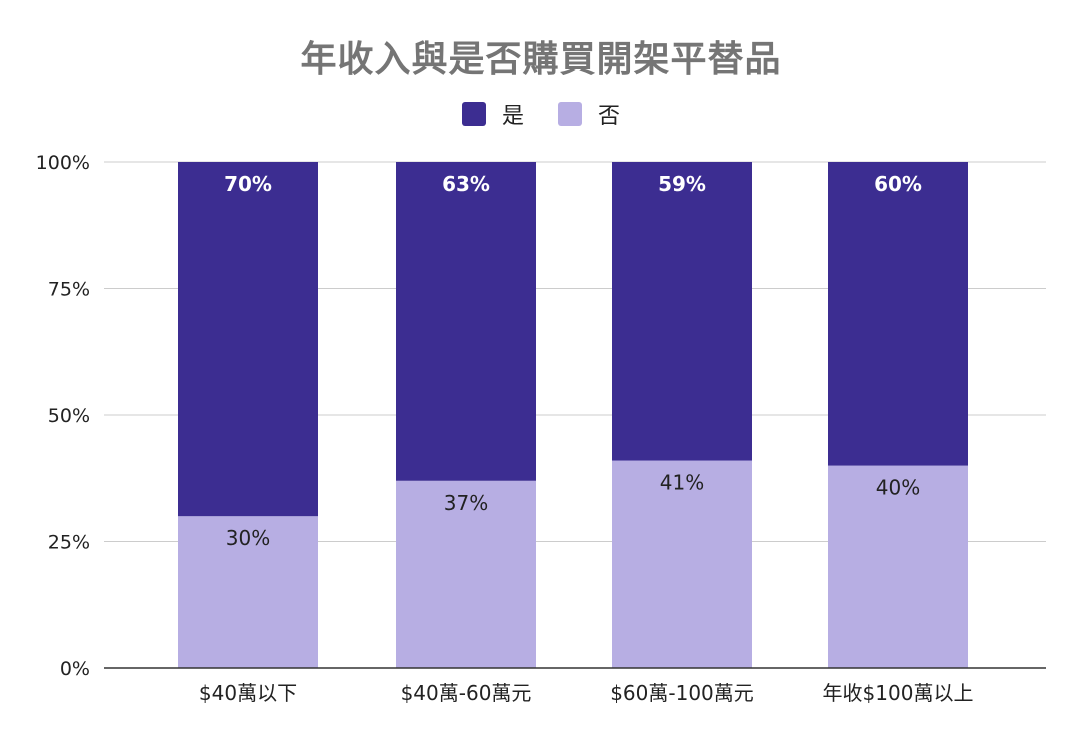  I want to click on data-label-no: 41%, so click(682, 483).